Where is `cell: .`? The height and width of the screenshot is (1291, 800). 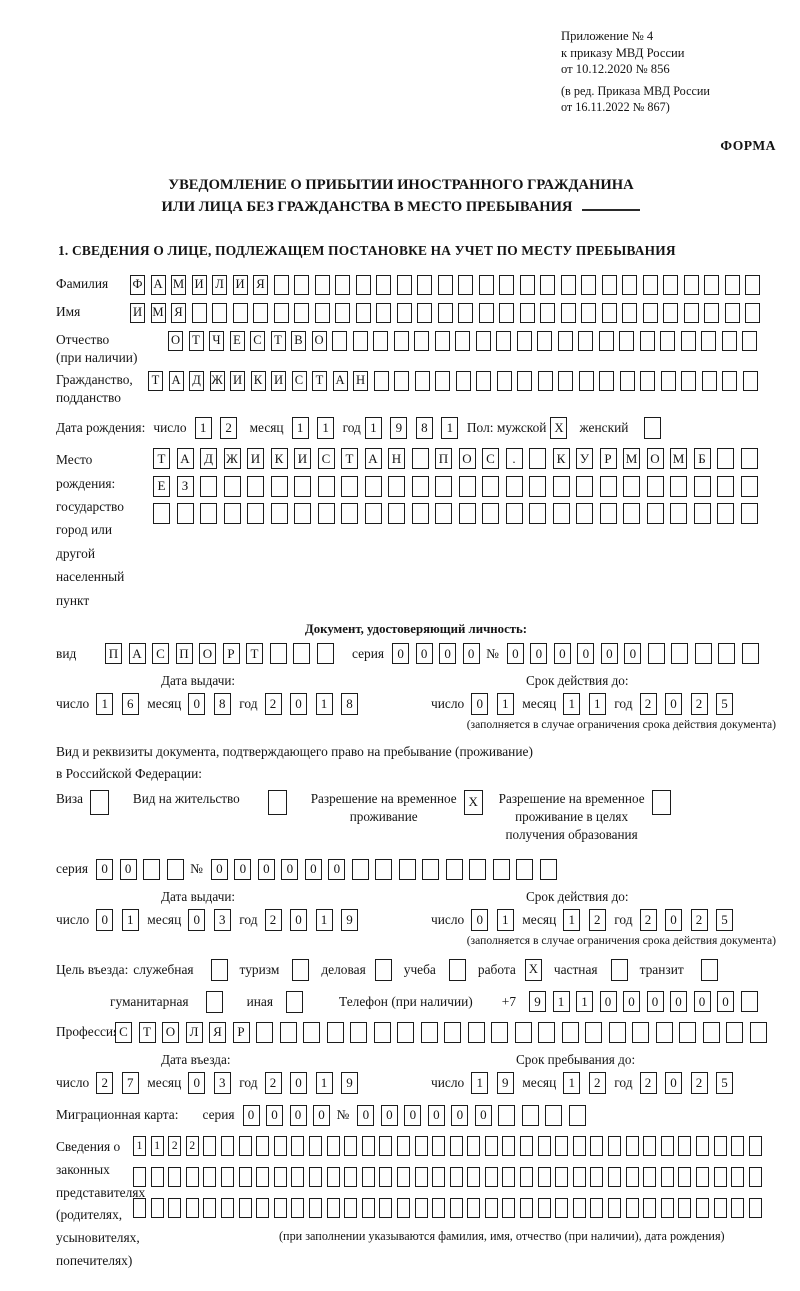
cell: . is located at coordinates (514, 459).